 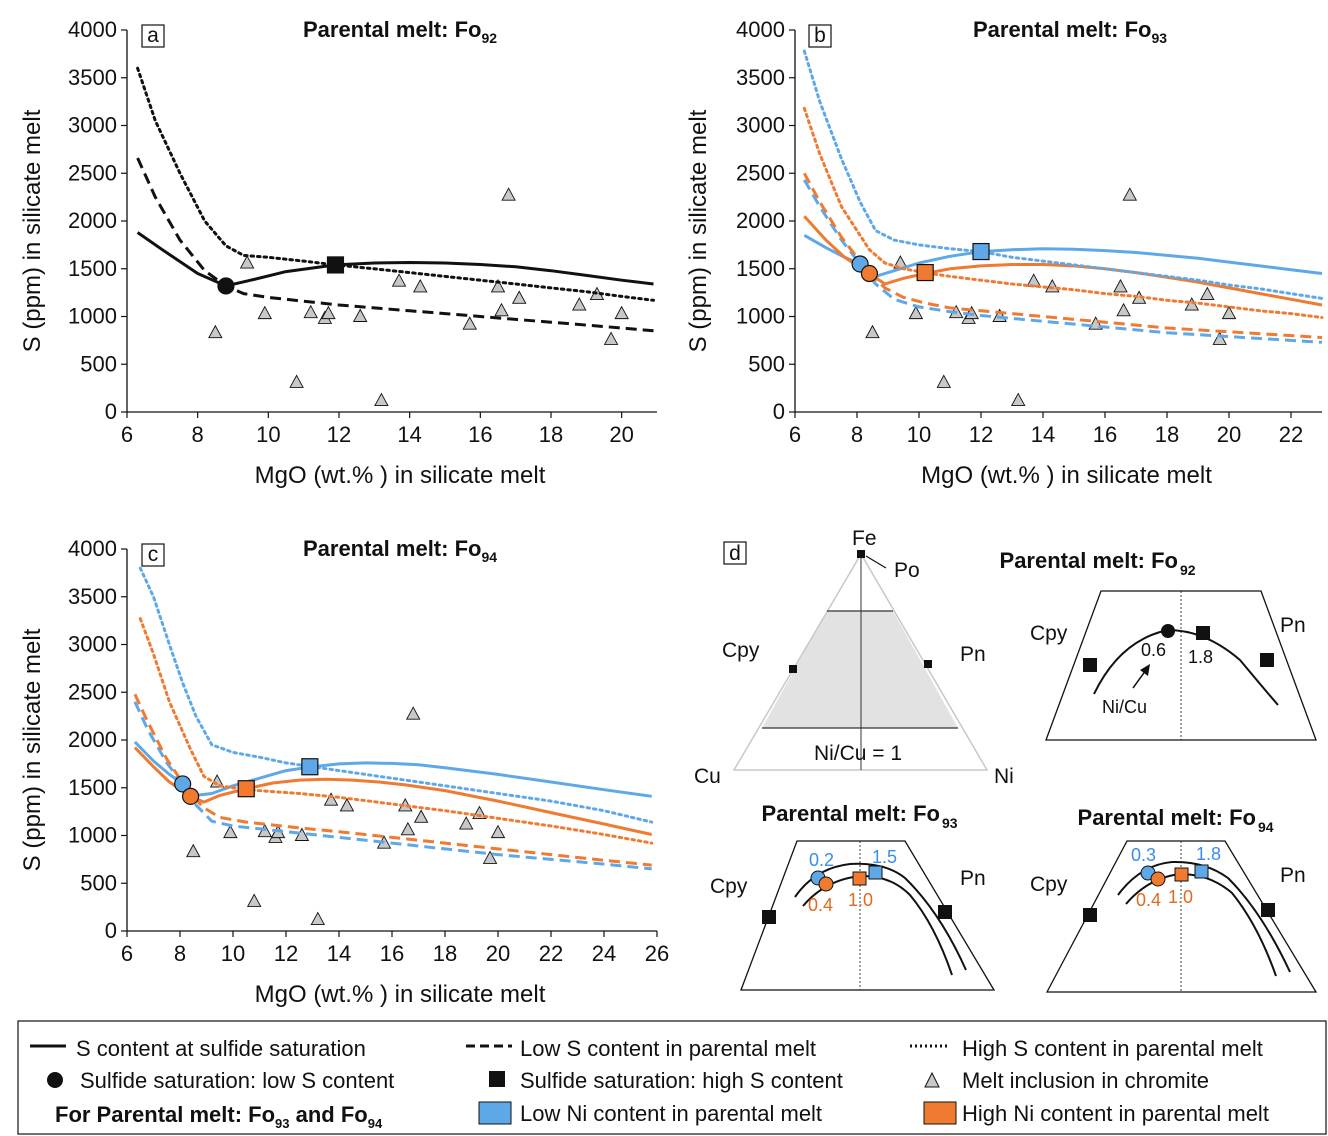 What do you see at coordinates (1188, 570) in the screenshot?
I see `fo92-title-sub: 92` at bounding box center [1188, 570].